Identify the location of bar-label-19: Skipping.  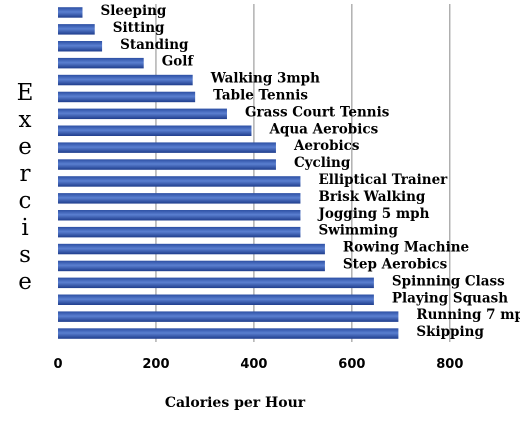
(450, 332).